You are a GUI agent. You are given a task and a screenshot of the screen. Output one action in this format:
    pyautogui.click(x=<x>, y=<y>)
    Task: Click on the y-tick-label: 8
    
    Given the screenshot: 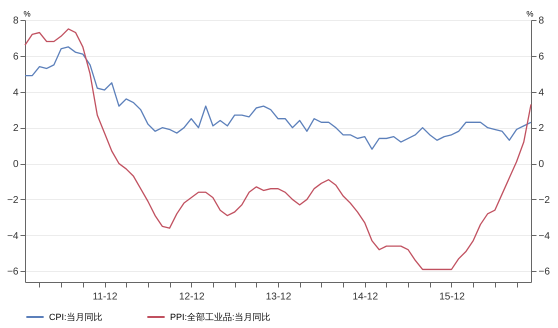 What is the action you would take?
    pyautogui.click(x=15, y=21)
    